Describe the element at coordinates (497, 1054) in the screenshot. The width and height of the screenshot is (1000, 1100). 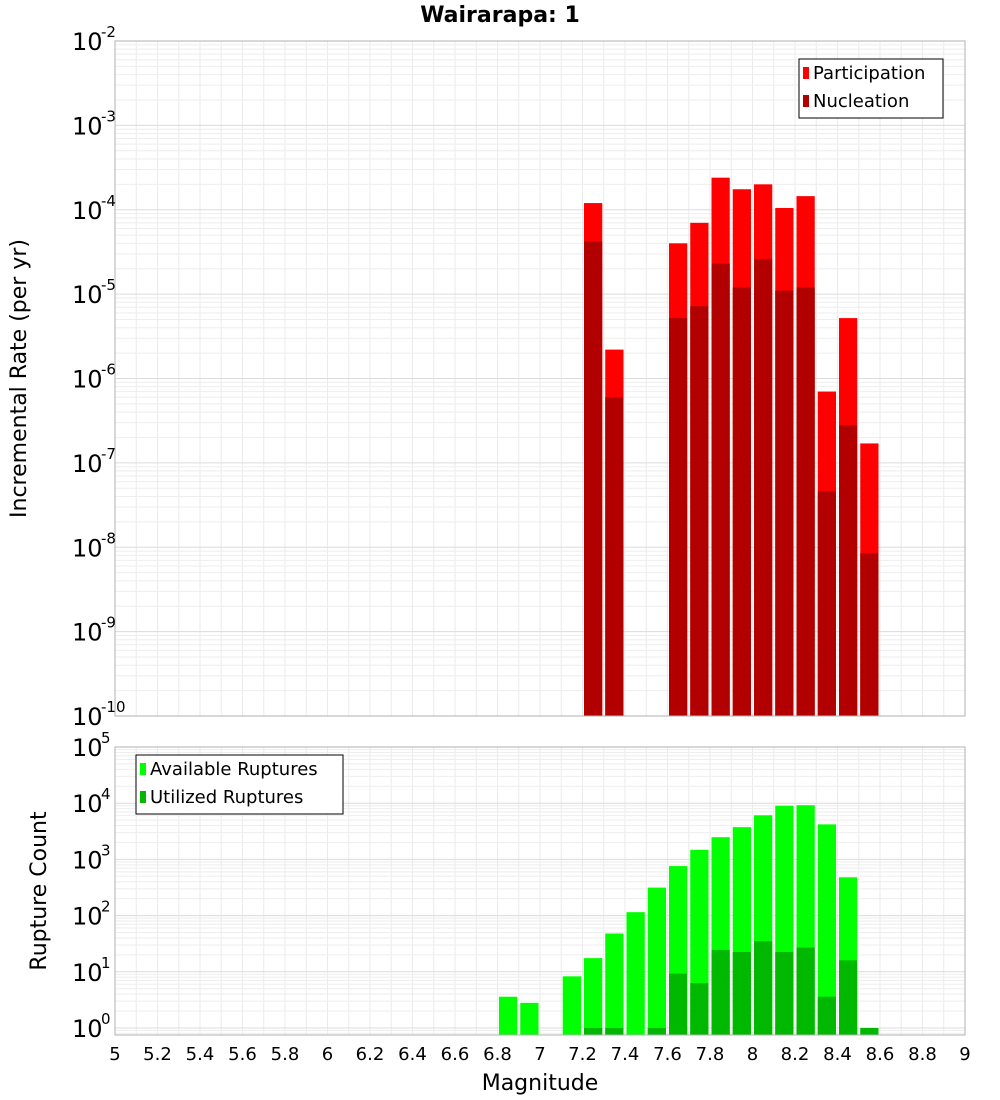
I see `x-tick-label: 6.8` at that location.